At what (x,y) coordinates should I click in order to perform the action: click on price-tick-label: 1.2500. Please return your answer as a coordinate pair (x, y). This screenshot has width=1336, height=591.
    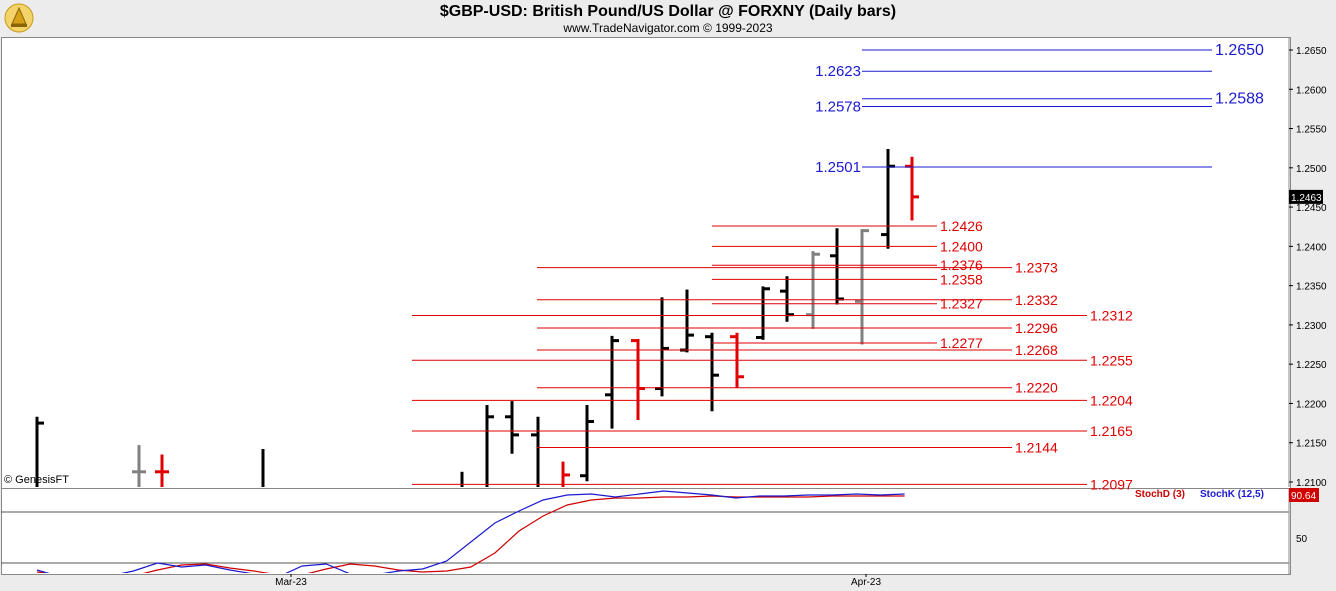
    Looking at the image, I should click on (1311, 169).